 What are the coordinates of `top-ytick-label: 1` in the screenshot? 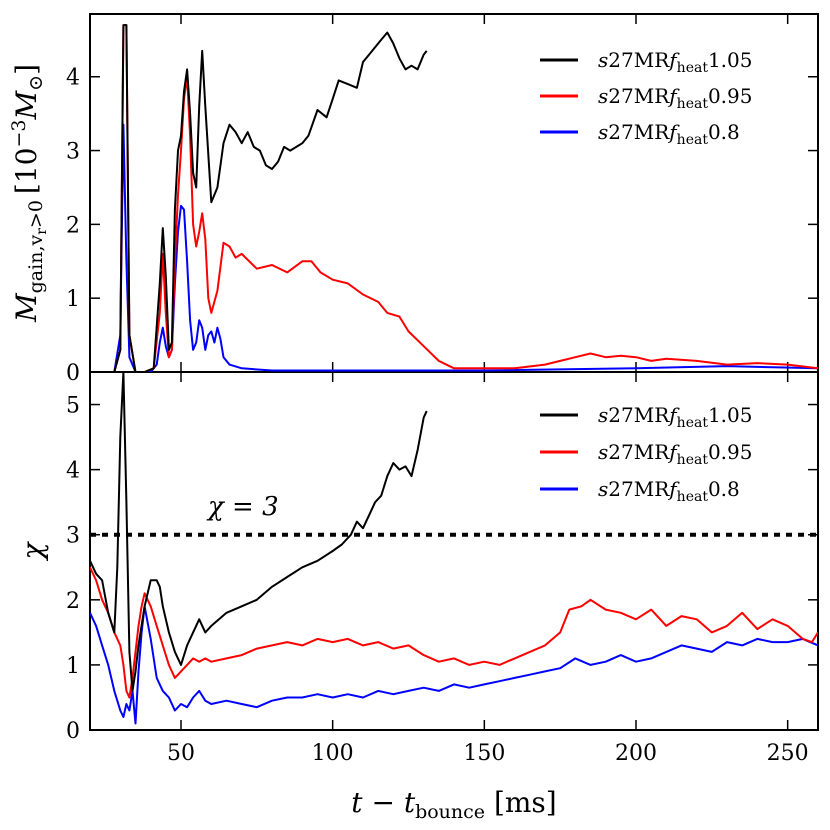 It's located at (73, 299).